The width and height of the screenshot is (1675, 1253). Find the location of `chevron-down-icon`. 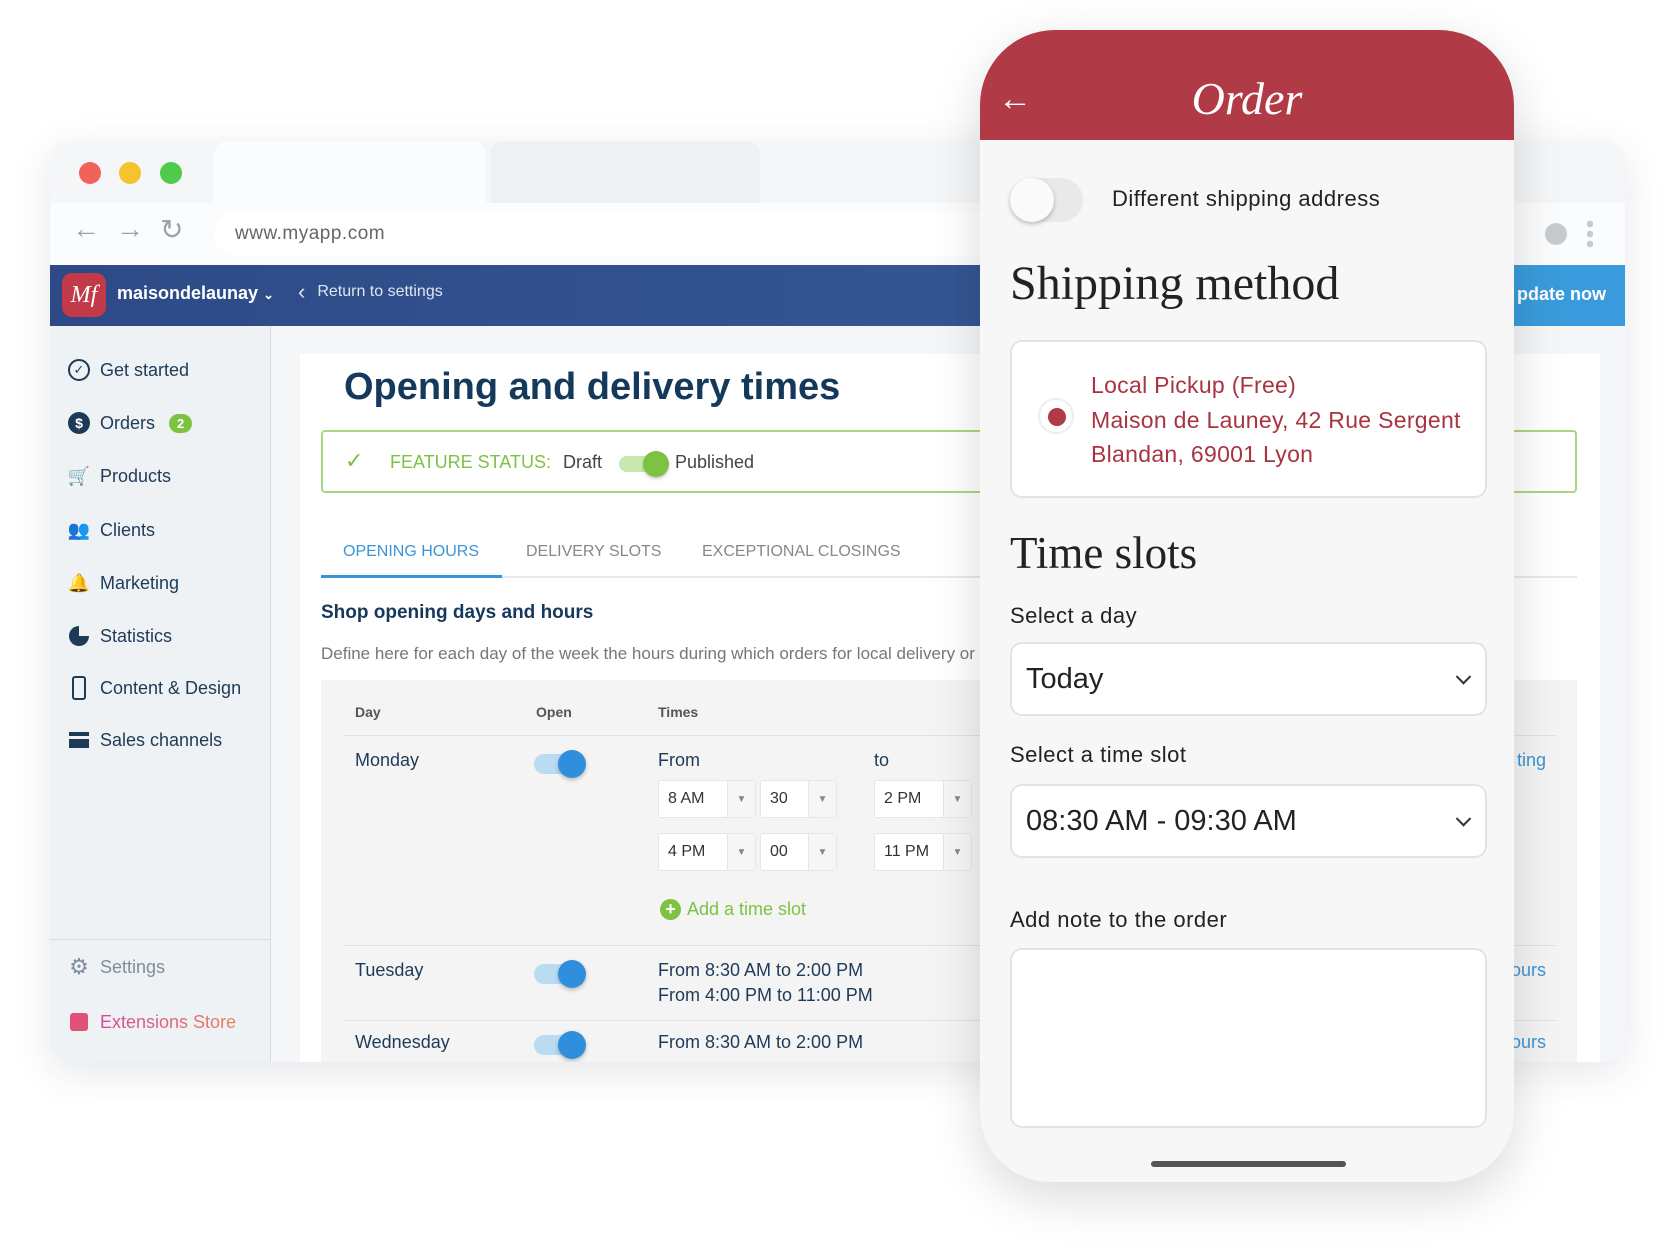

chevron-down-icon is located at coordinates (1463, 677).